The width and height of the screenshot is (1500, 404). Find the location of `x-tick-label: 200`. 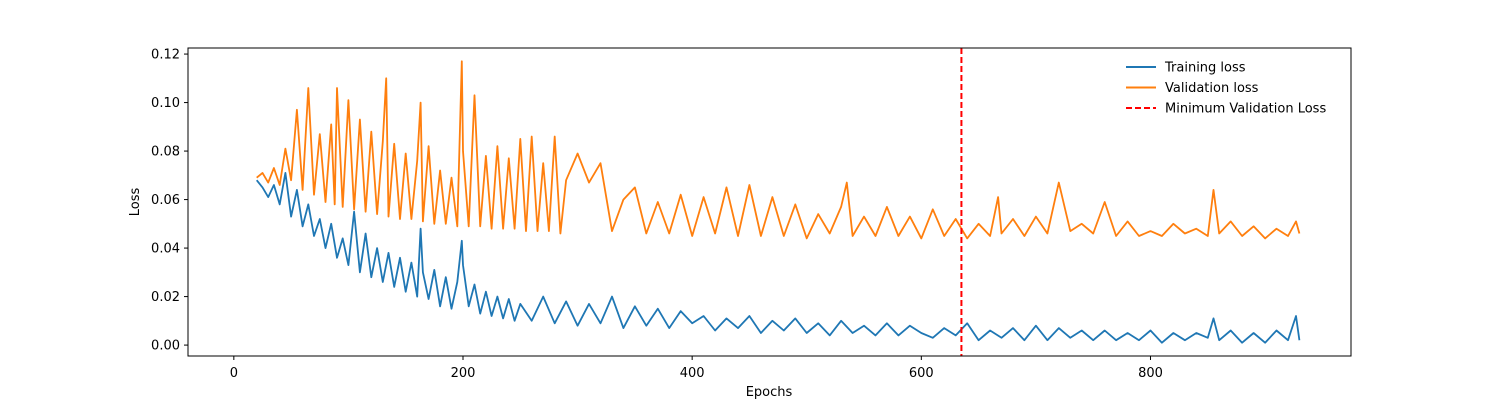

x-tick-label: 200 is located at coordinates (463, 373).